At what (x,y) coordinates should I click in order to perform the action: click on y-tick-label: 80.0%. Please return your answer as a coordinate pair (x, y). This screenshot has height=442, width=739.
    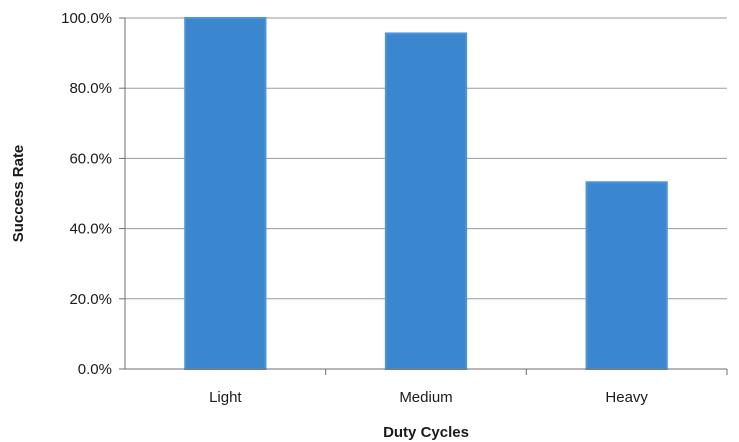
    Looking at the image, I should click on (90, 88).